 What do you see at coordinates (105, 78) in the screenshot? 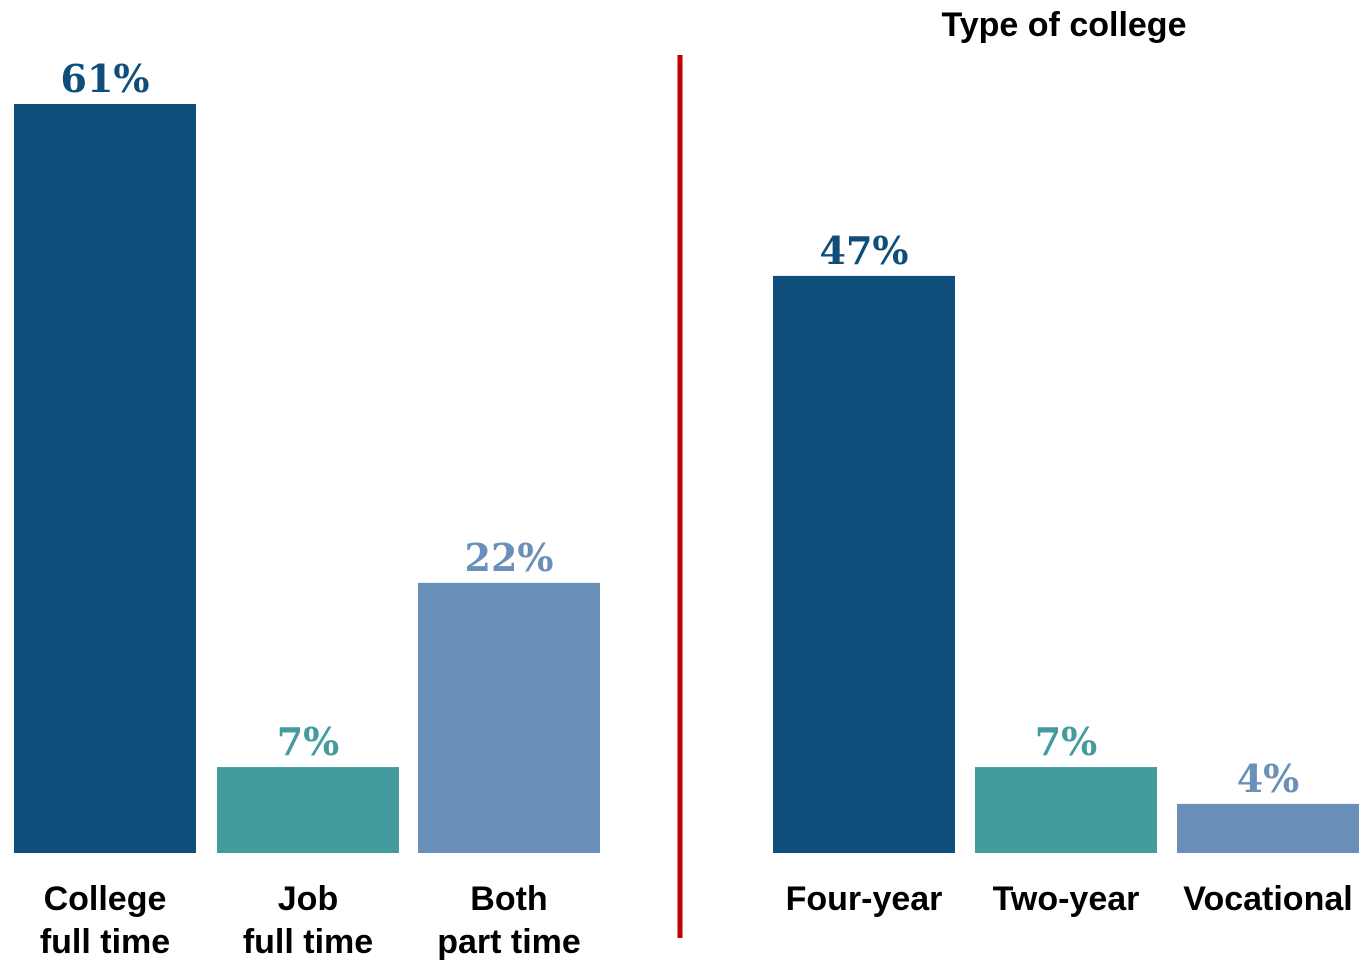
I see `left-value-label-1: 61%` at bounding box center [105, 78].